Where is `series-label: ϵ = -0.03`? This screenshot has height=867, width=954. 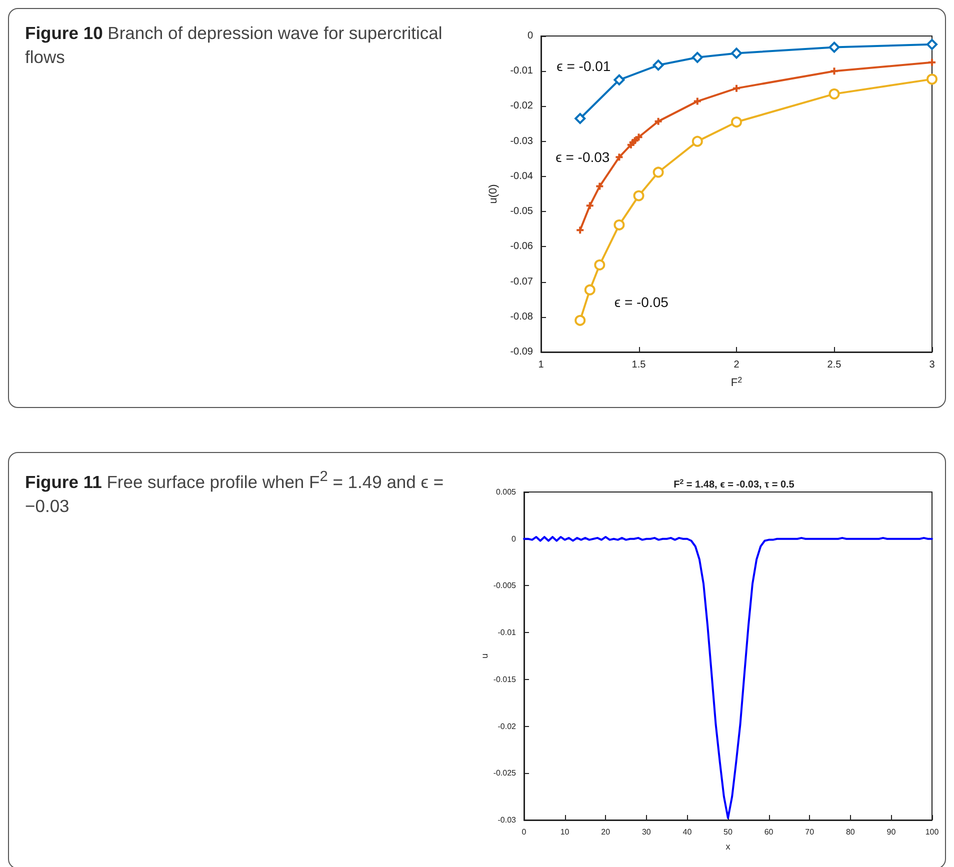
series-label: ϵ = -0.03 is located at coordinates (583, 157).